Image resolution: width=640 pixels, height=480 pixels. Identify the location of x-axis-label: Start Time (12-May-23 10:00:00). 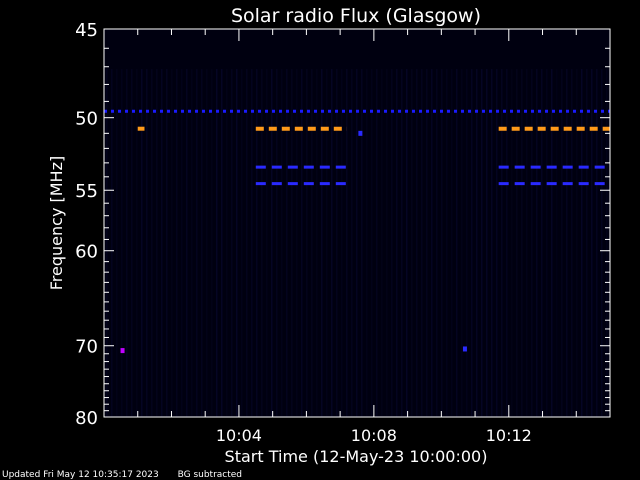
(356, 456).